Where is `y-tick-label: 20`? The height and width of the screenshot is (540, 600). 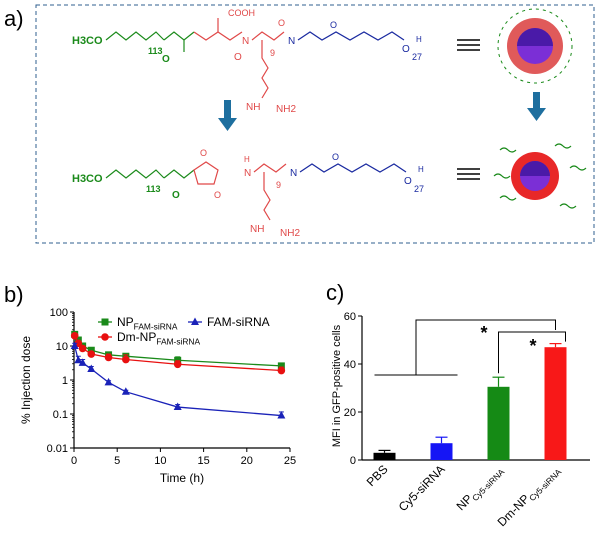
y-tick-label: 20 is located at coordinates (350, 413).